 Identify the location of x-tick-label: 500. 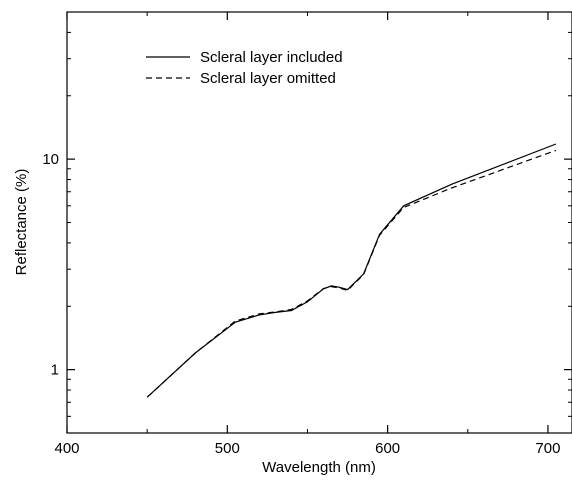
(227, 448).